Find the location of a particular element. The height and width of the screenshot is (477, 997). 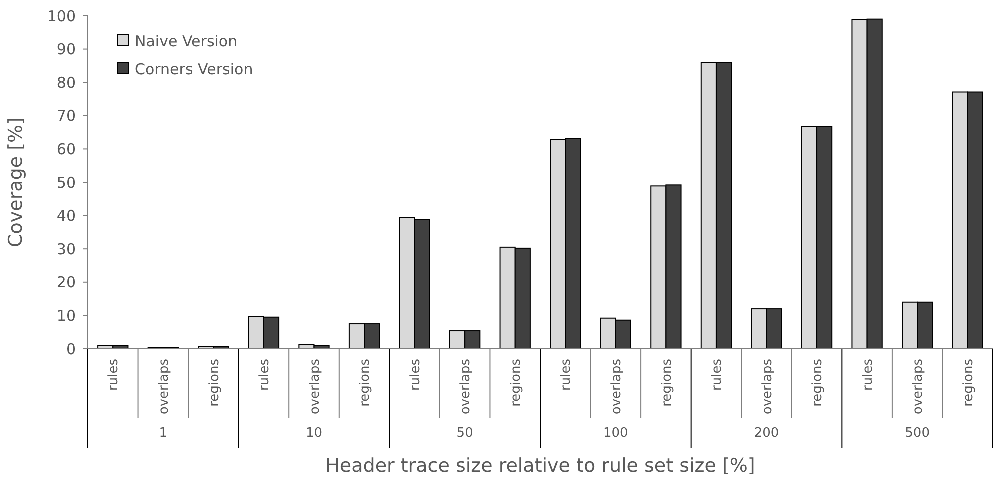

x-axis-title: Header trace size relative to rule set size [%] is located at coordinates (541, 466).